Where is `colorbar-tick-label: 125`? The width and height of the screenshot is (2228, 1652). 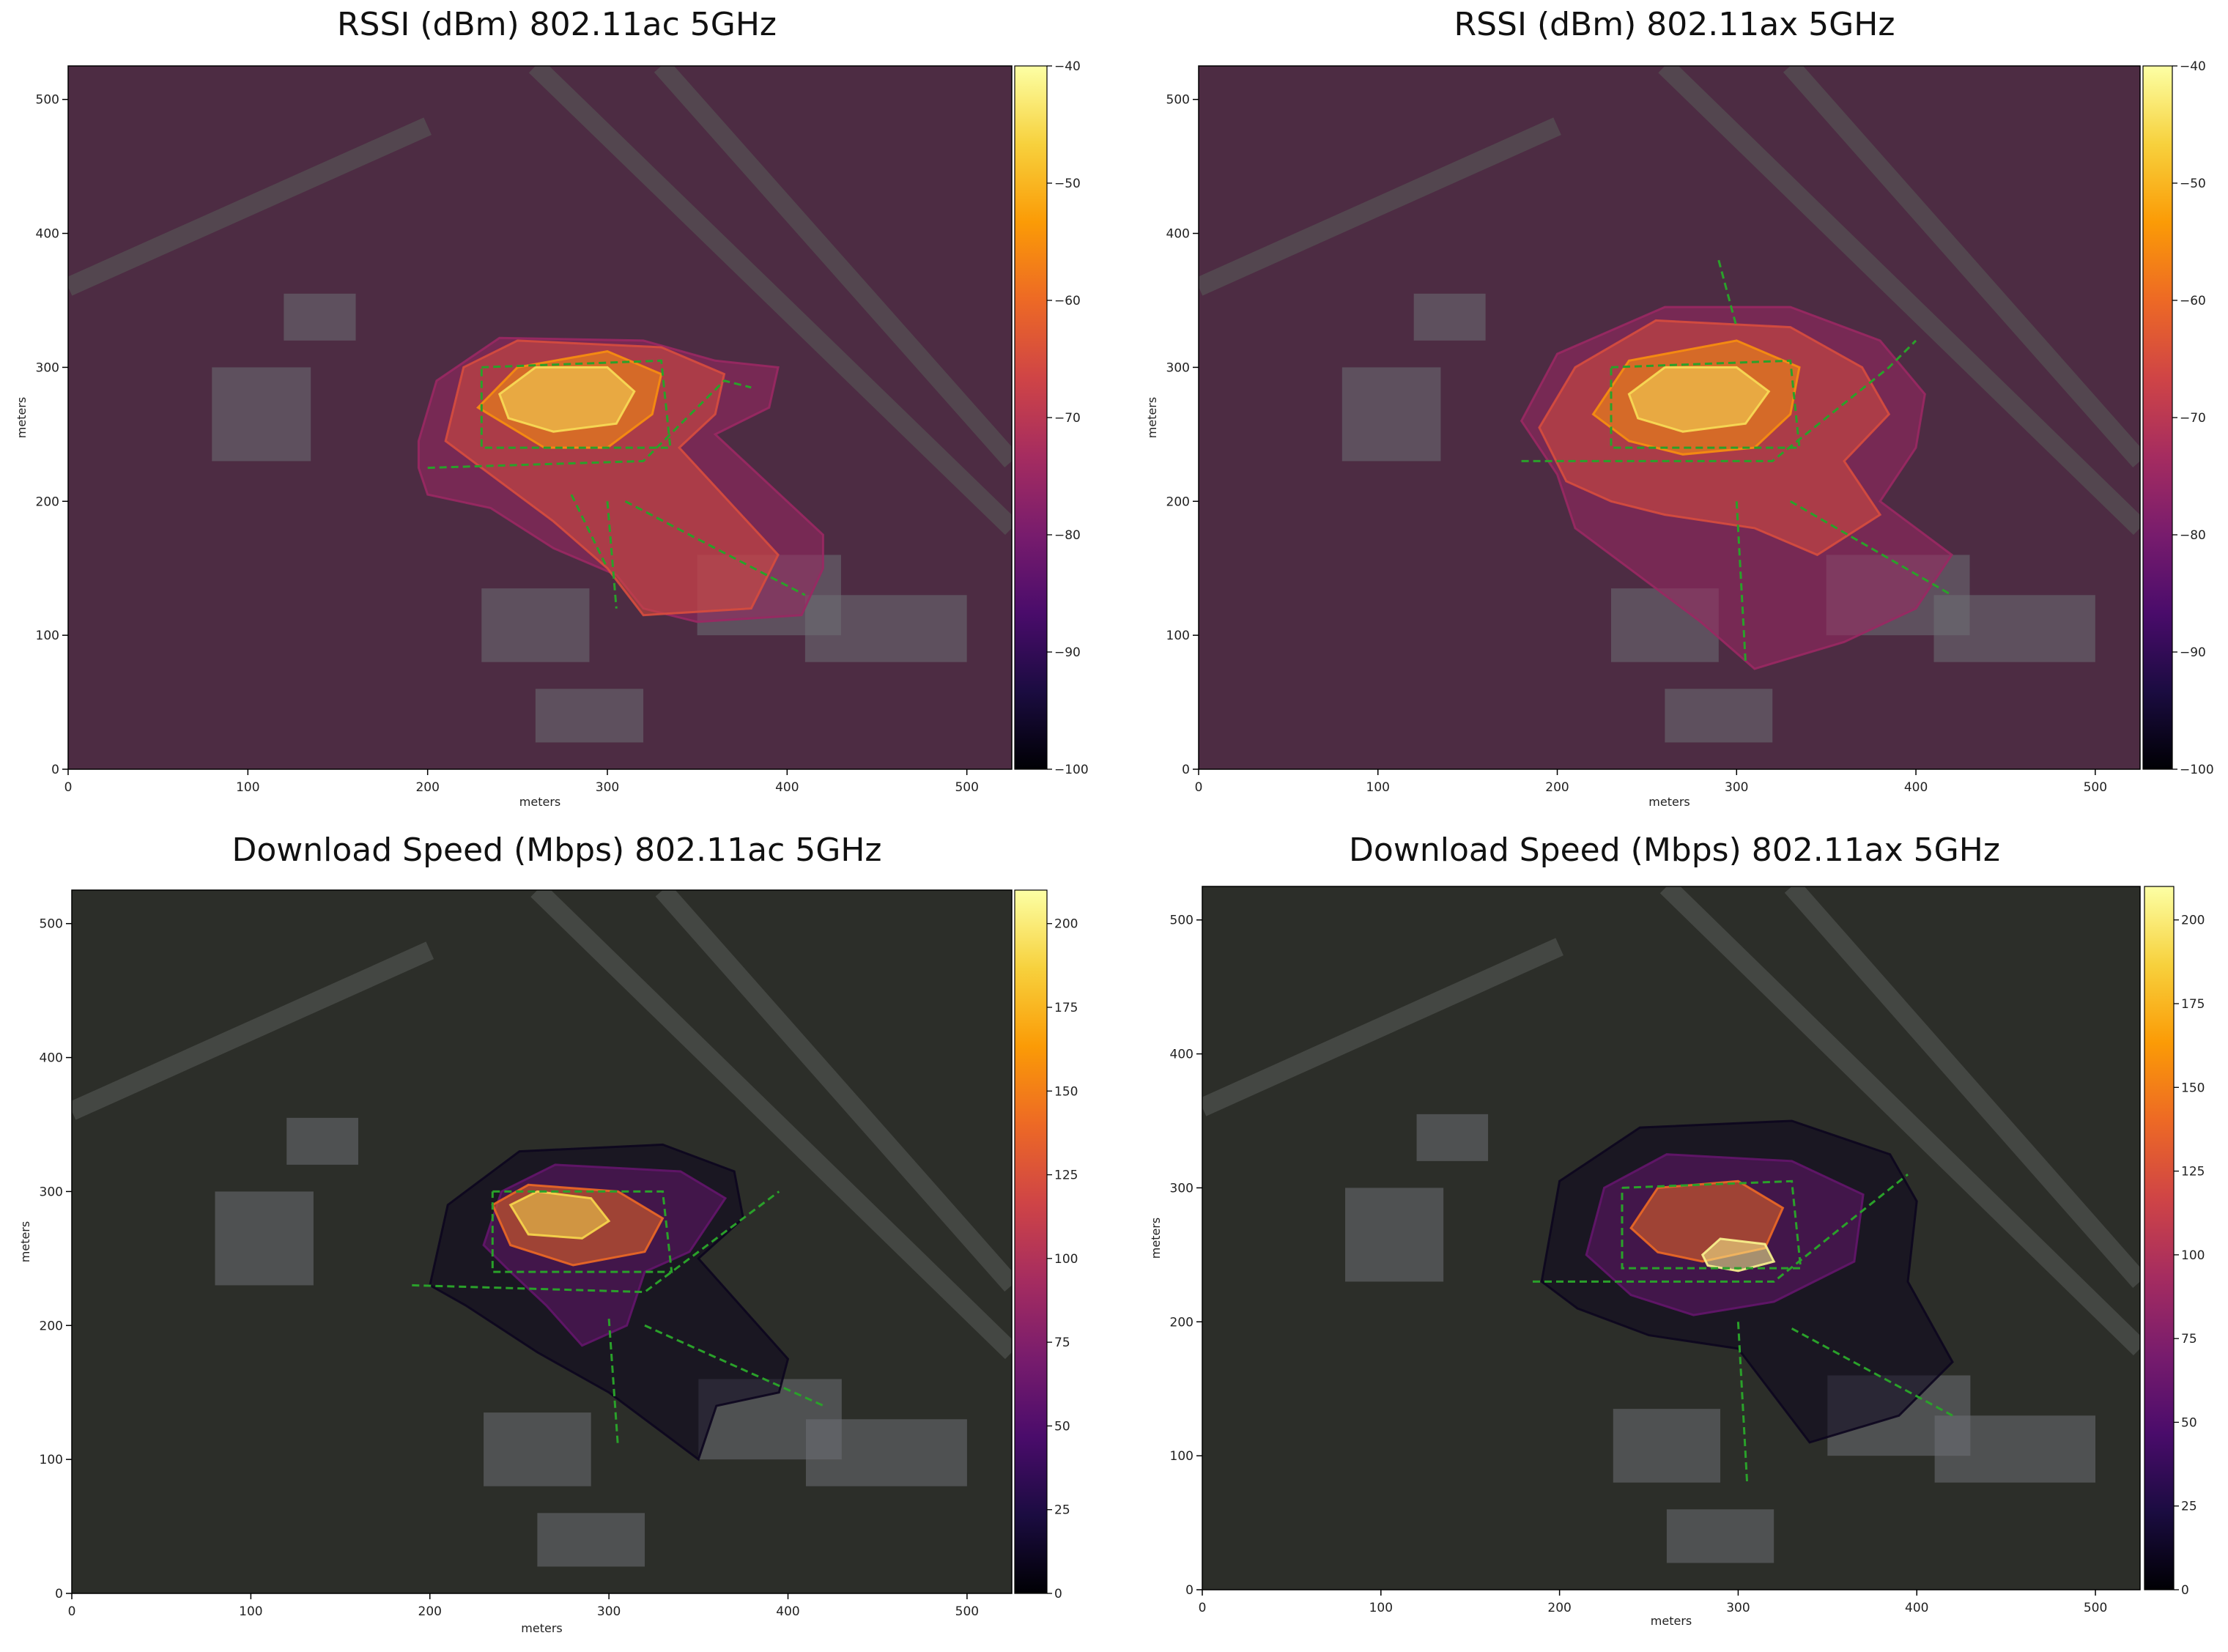
colorbar-tick-label: 125 is located at coordinates (1066, 1175).